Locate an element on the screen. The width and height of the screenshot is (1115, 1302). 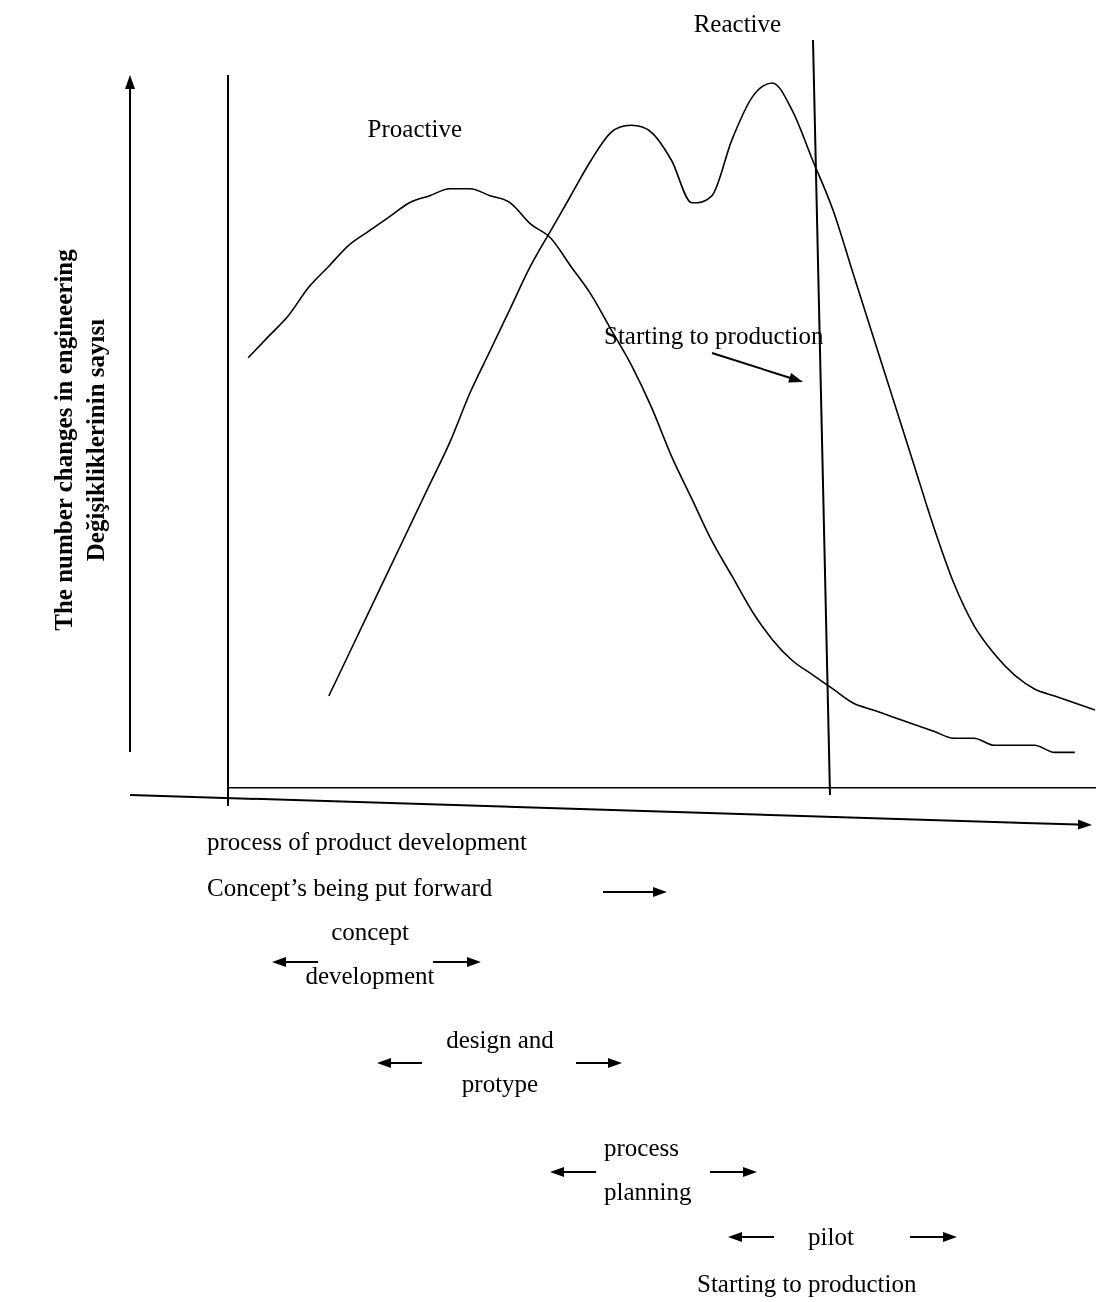
series-label: Proactive is located at coordinates (414, 129).